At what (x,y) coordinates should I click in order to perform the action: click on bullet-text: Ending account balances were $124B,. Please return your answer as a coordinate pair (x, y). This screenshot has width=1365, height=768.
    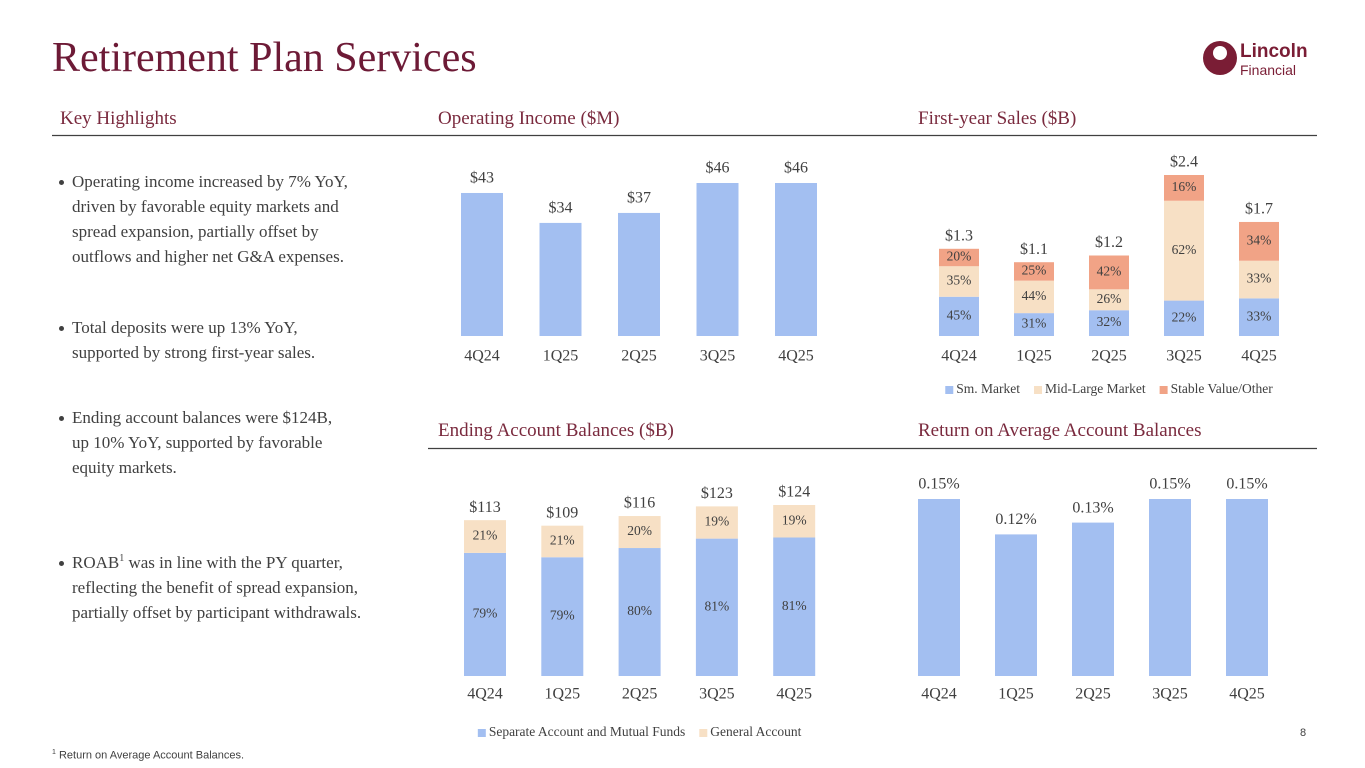
    Looking at the image, I should click on (202, 417).